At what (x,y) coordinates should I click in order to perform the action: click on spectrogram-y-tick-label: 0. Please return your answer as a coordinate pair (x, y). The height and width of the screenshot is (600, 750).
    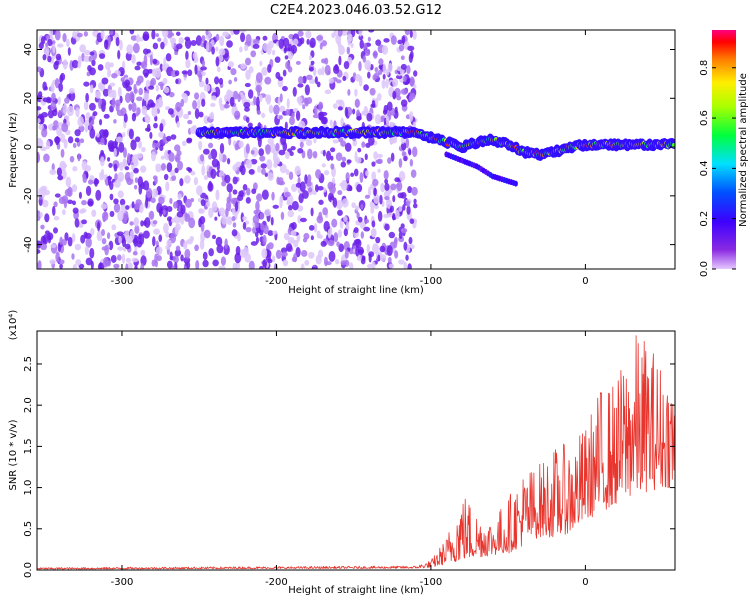
    Looking at the image, I should click on (28, 147).